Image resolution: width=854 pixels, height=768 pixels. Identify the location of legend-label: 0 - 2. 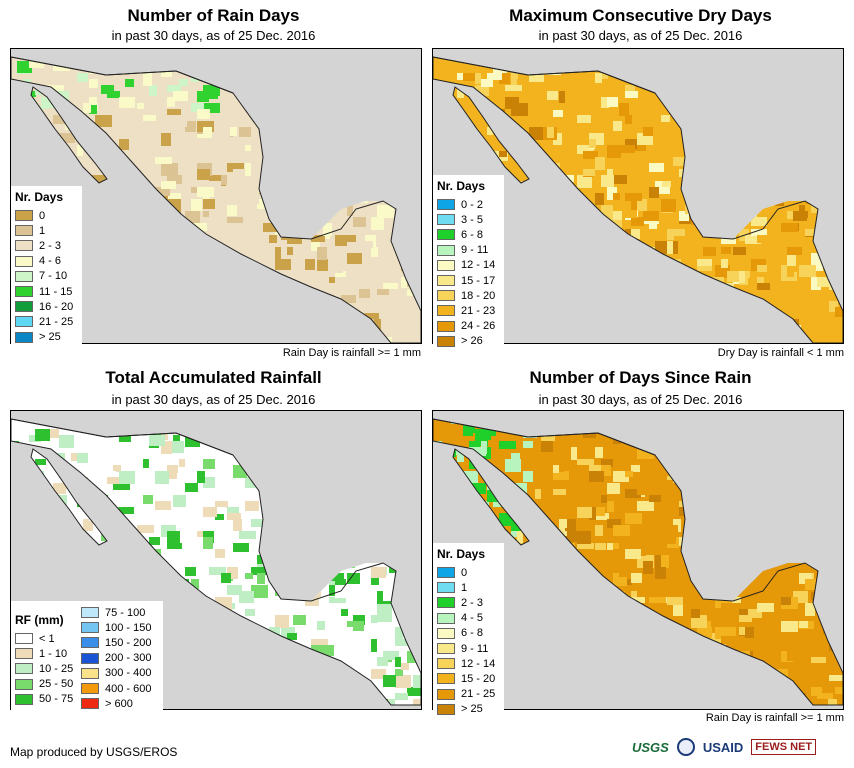
(472, 204).